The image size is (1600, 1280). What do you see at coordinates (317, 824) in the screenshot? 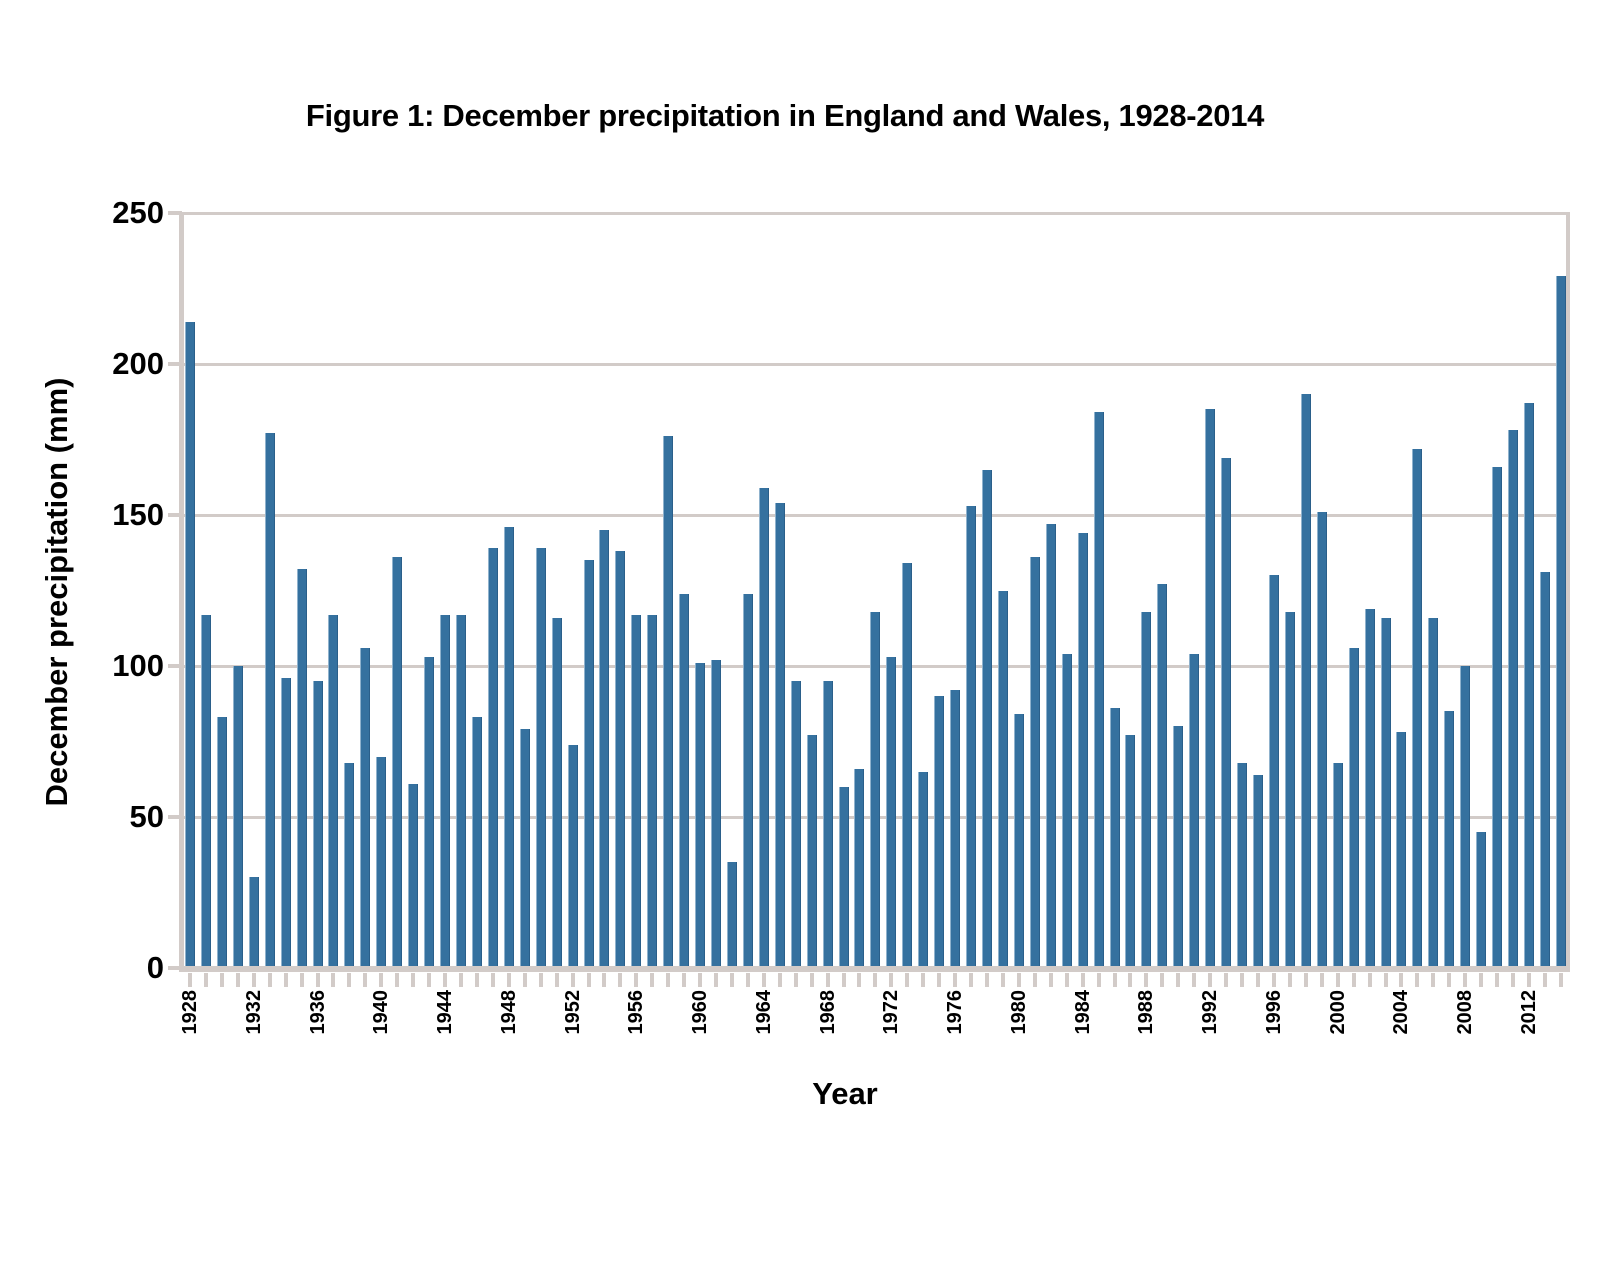
I see `bar-1936` at bounding box center [317, 824].